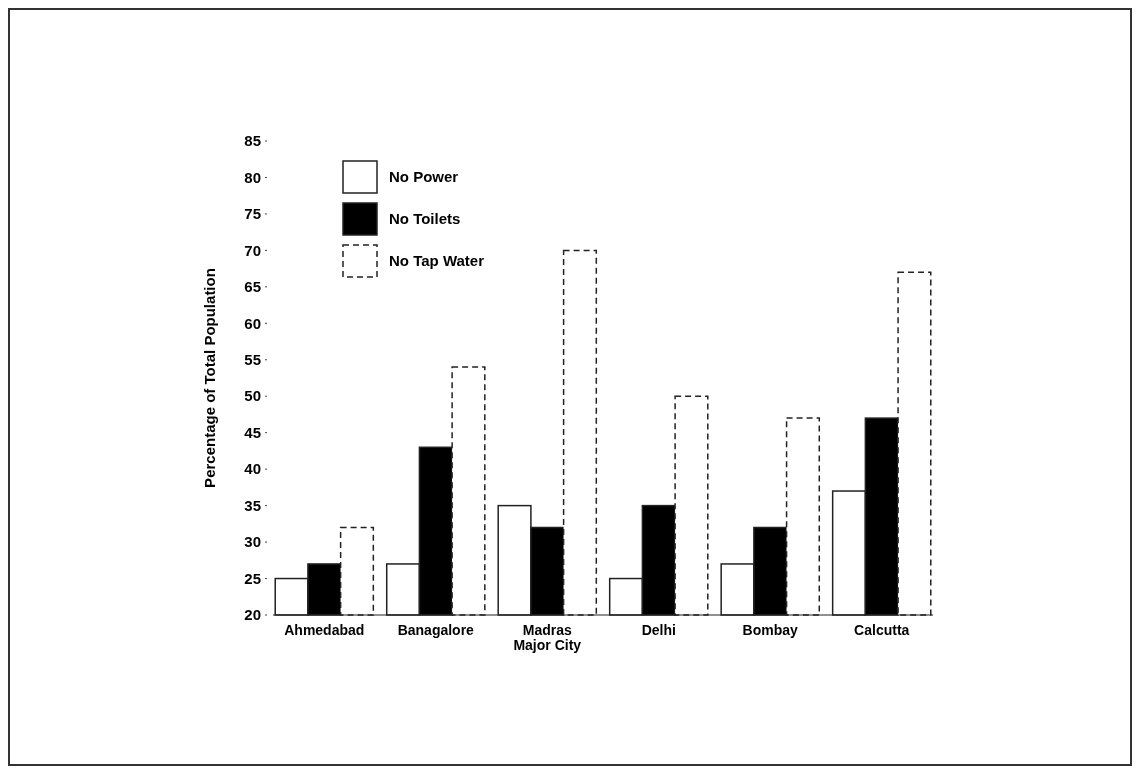  I want to click on x-tick-label: Banagalore, so click(436, 630).